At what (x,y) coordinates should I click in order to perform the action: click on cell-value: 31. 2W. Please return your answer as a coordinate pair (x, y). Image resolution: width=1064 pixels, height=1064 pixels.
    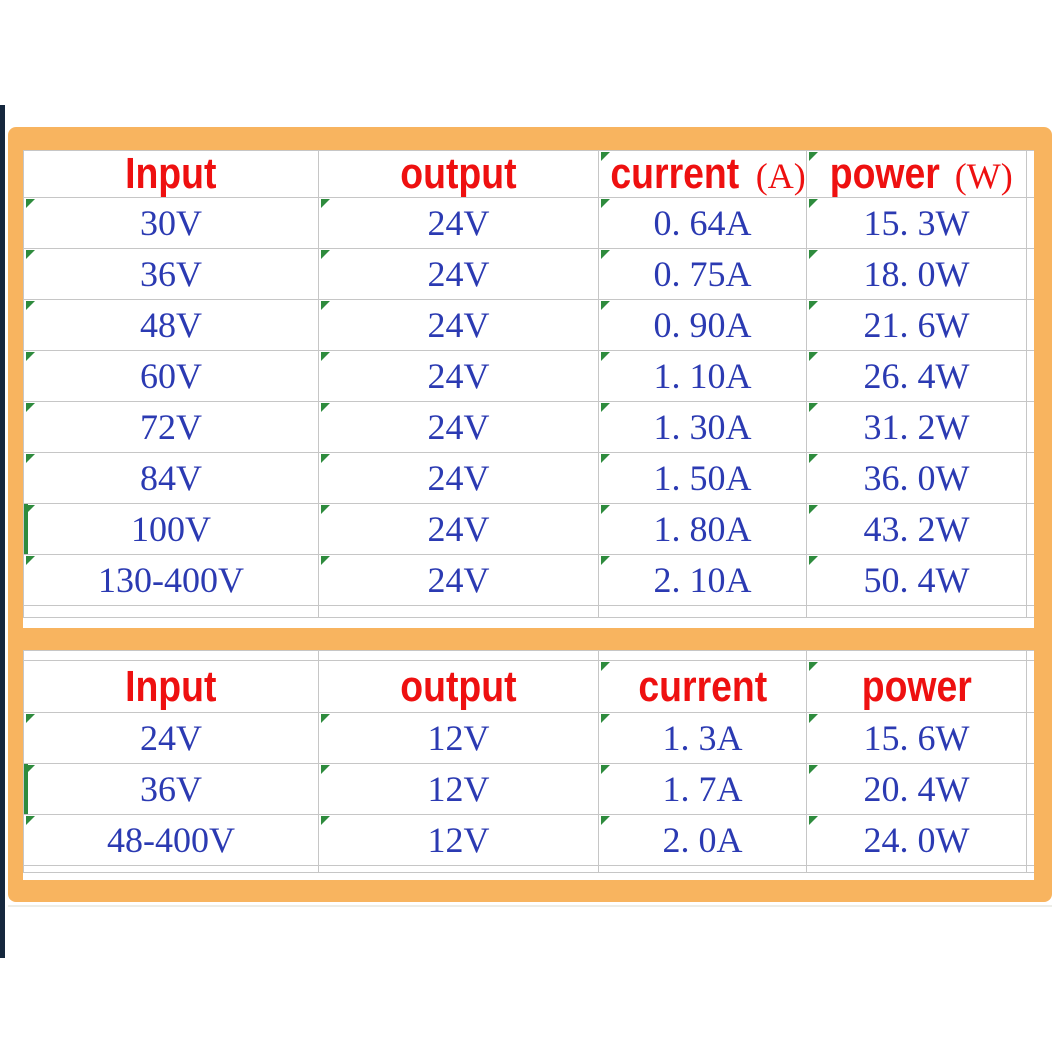
    Looking at the image, I should click on (916, 427).